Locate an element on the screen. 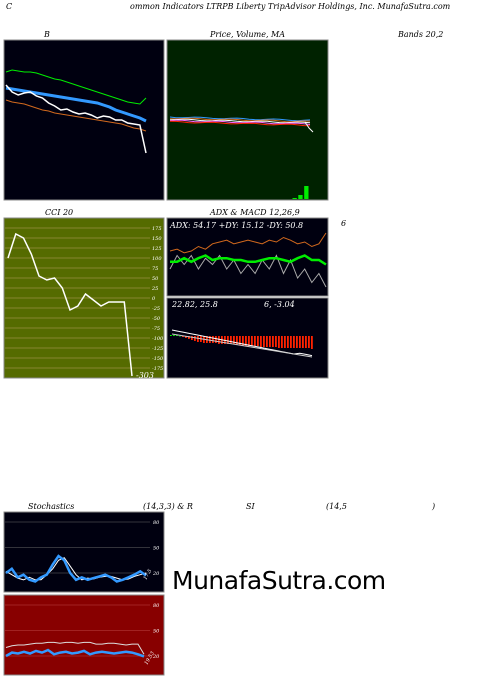 The width and height of the screenshot is (500, 680). adx-line is located at coordinates (248, 260).